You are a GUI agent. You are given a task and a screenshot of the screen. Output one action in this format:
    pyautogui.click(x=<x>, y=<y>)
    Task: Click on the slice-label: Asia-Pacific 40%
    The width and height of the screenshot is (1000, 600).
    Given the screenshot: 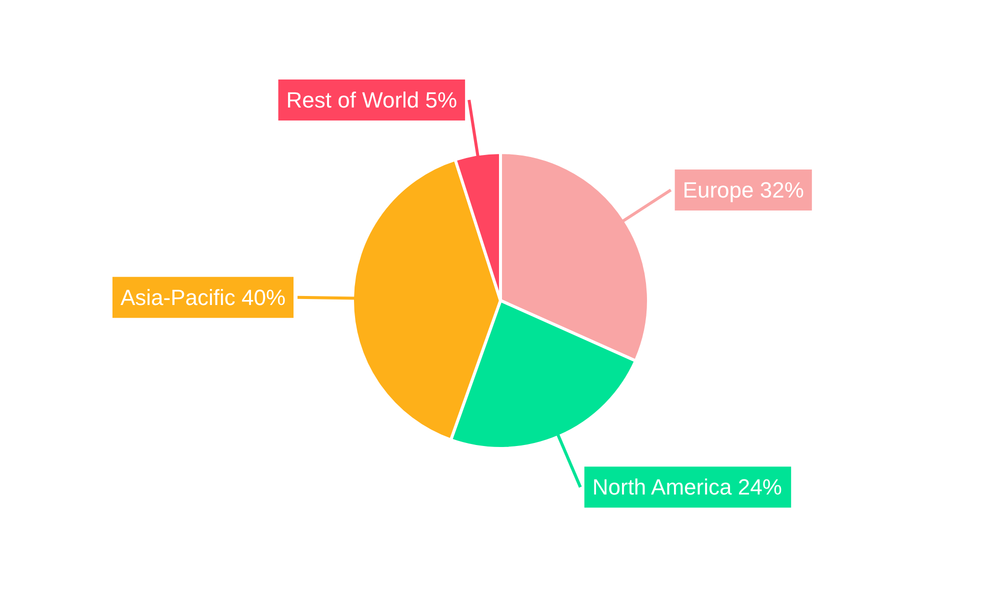 What is the action you would take?
    pyautogui.click(x=203, y=297)
    